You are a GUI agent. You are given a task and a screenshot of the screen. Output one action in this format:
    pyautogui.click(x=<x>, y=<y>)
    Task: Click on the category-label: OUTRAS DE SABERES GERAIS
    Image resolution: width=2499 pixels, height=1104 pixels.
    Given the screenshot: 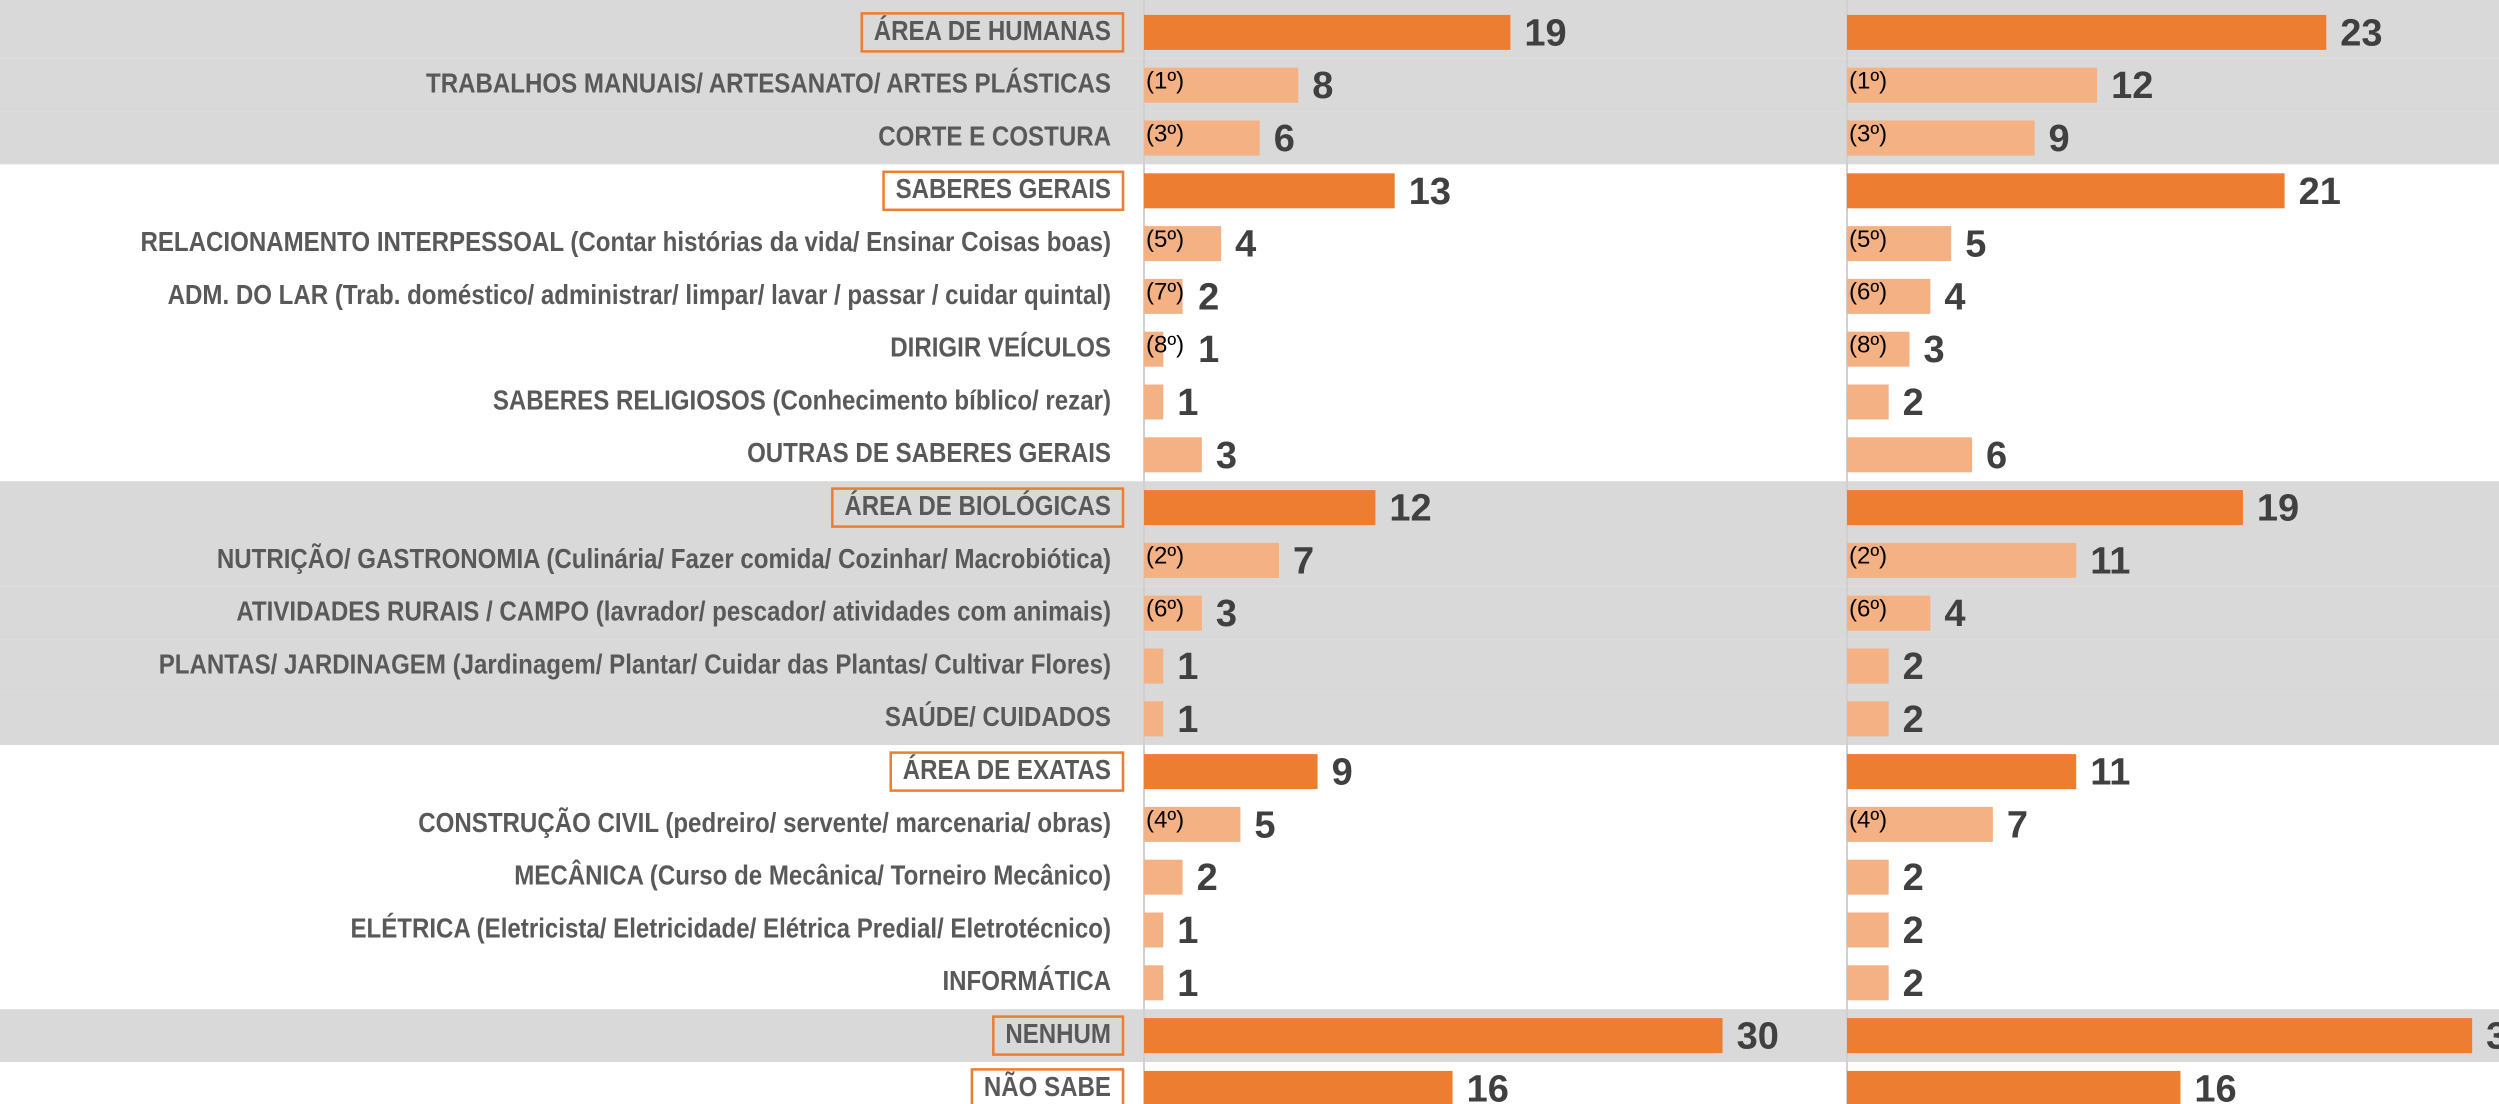 What is the action you would take?
    pyautogui.click(x=929, y=452)
    